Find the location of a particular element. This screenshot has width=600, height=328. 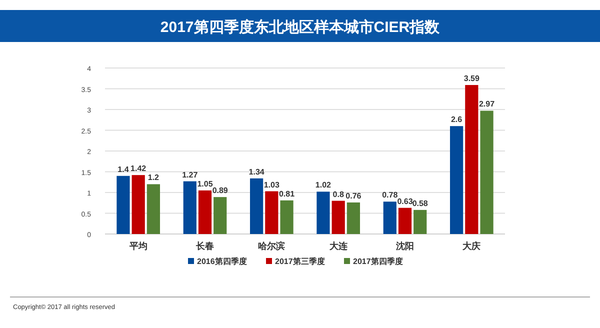

data-label: 1.05 is located at coordinates (205, 183).